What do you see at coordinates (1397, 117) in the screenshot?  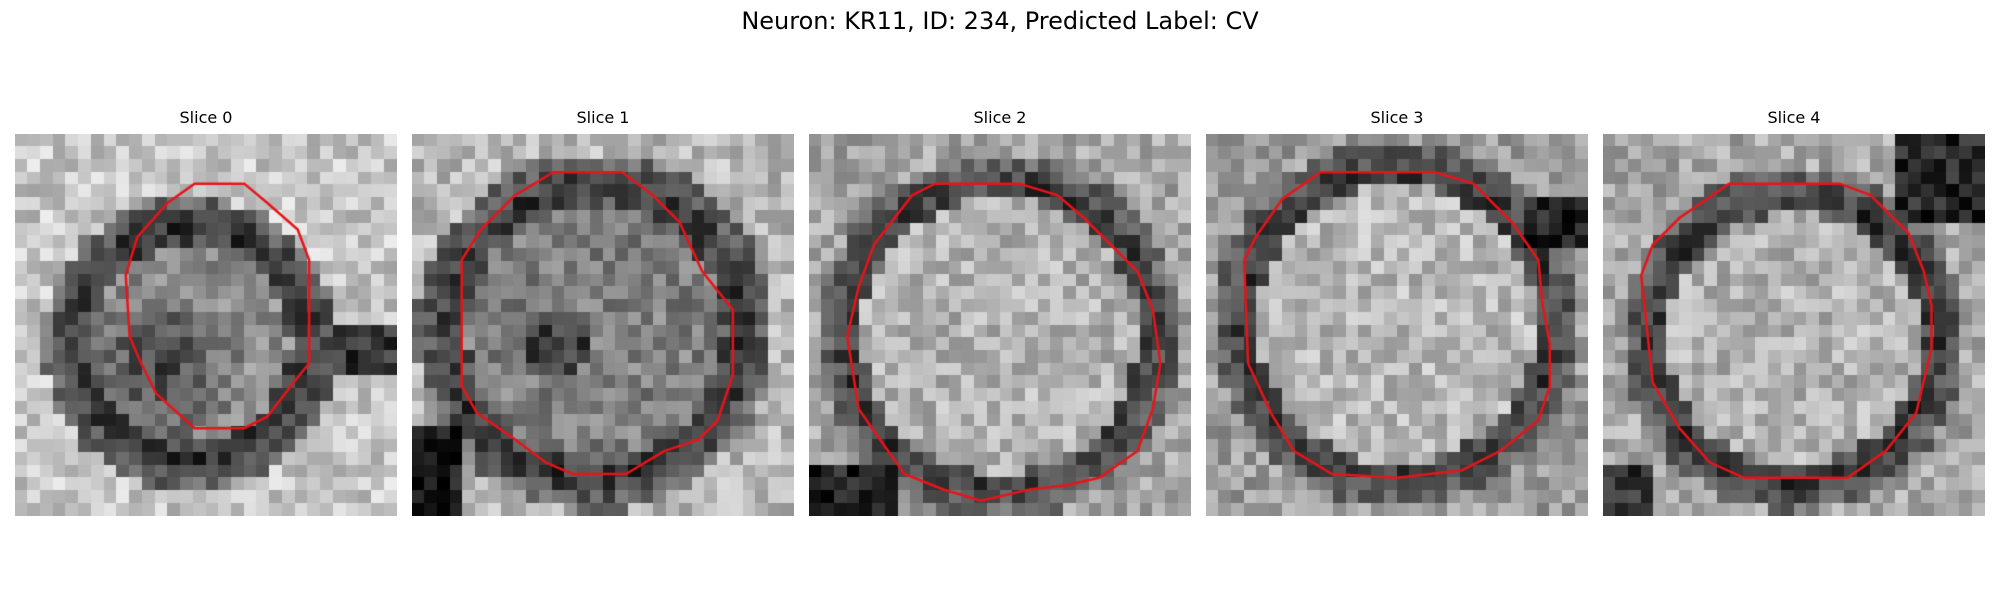 I see `slice-title-3: Slice 3` at bounding box center [1397, 117].